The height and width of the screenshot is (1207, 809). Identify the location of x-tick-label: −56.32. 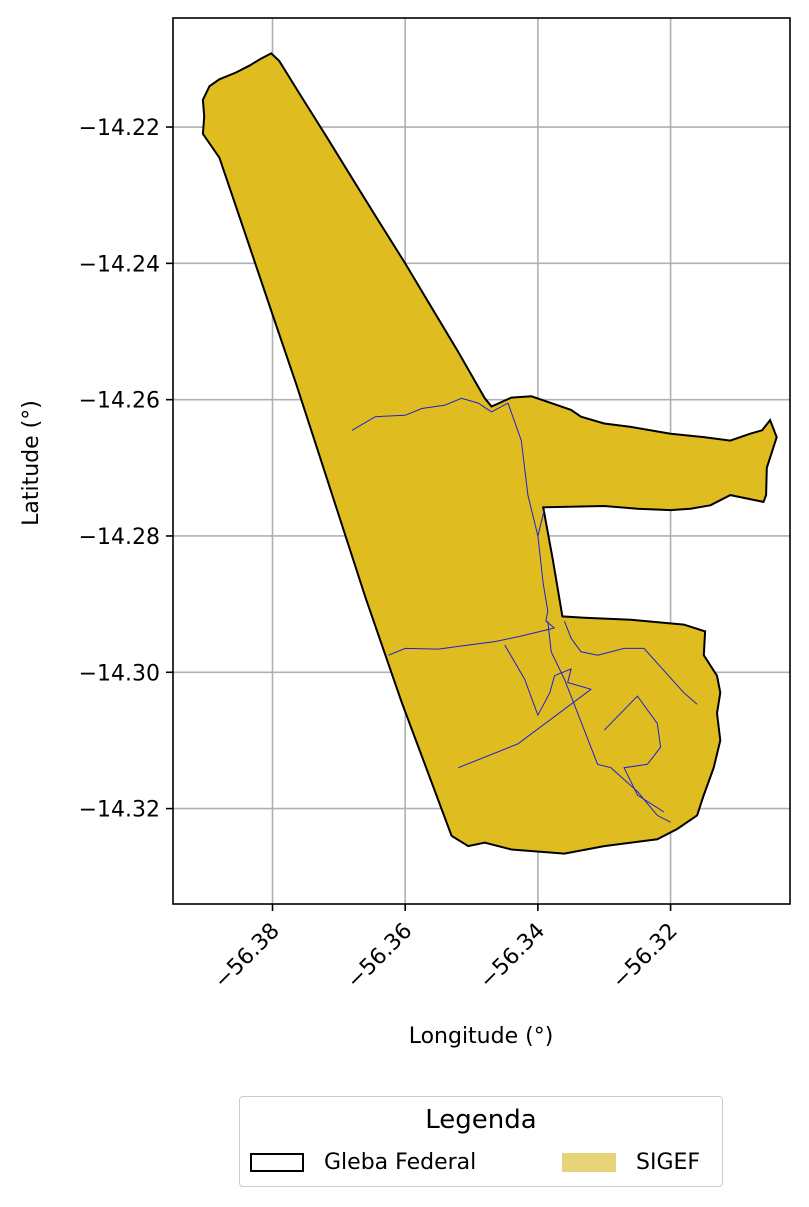
(645, 956).